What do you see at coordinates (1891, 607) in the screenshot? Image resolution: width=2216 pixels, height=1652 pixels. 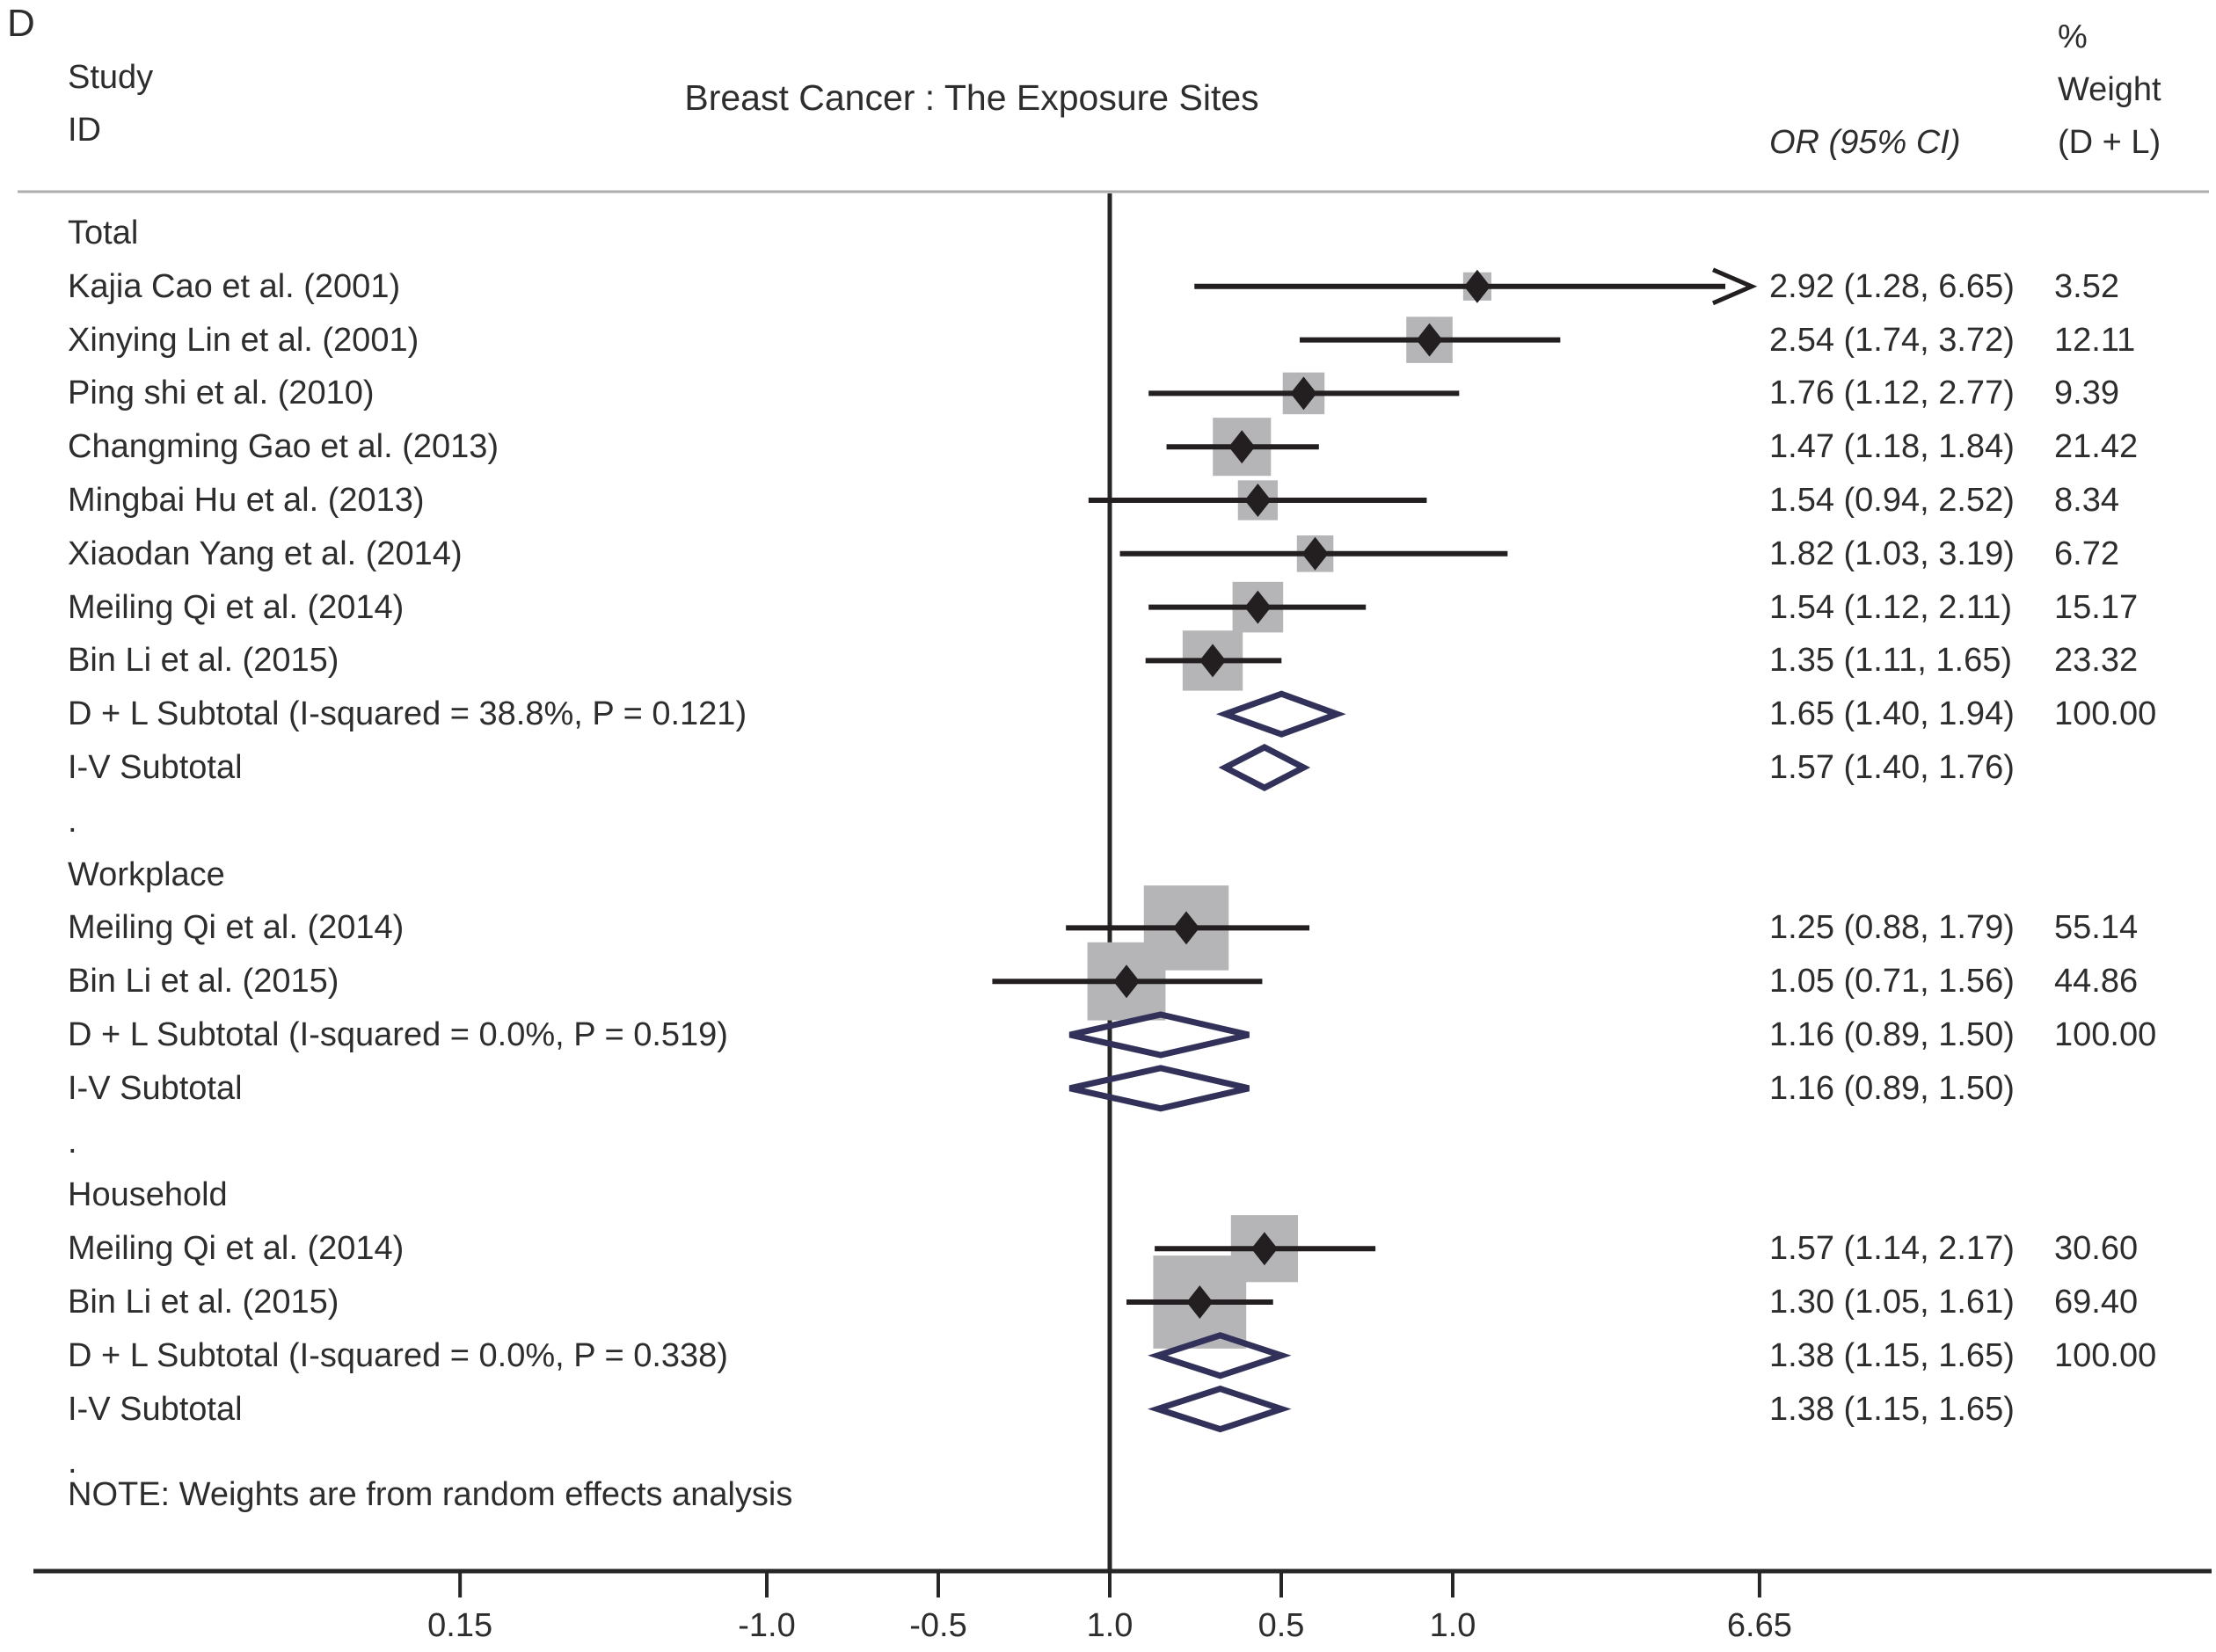 I see `or-value: 1.54 (1.12, 2.11)` at bounding box center [1891, 607].